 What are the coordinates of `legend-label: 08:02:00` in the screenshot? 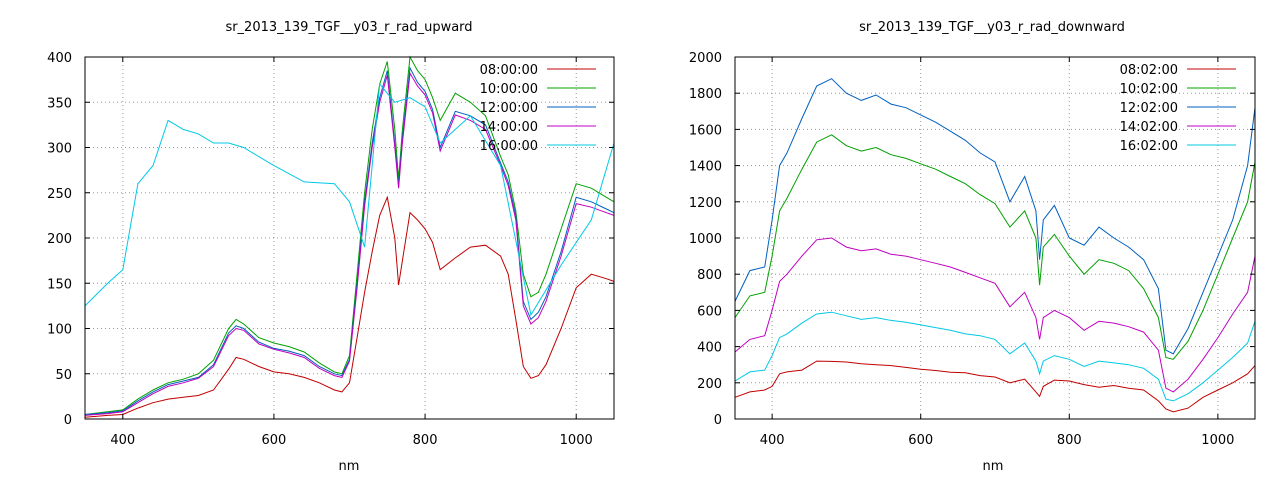 It's located at (1149, 70).